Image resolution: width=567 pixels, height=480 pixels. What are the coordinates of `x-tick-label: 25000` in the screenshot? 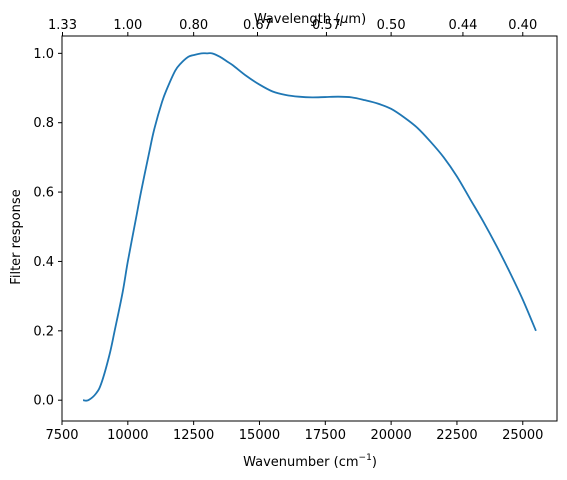 It's located at (522, 435).